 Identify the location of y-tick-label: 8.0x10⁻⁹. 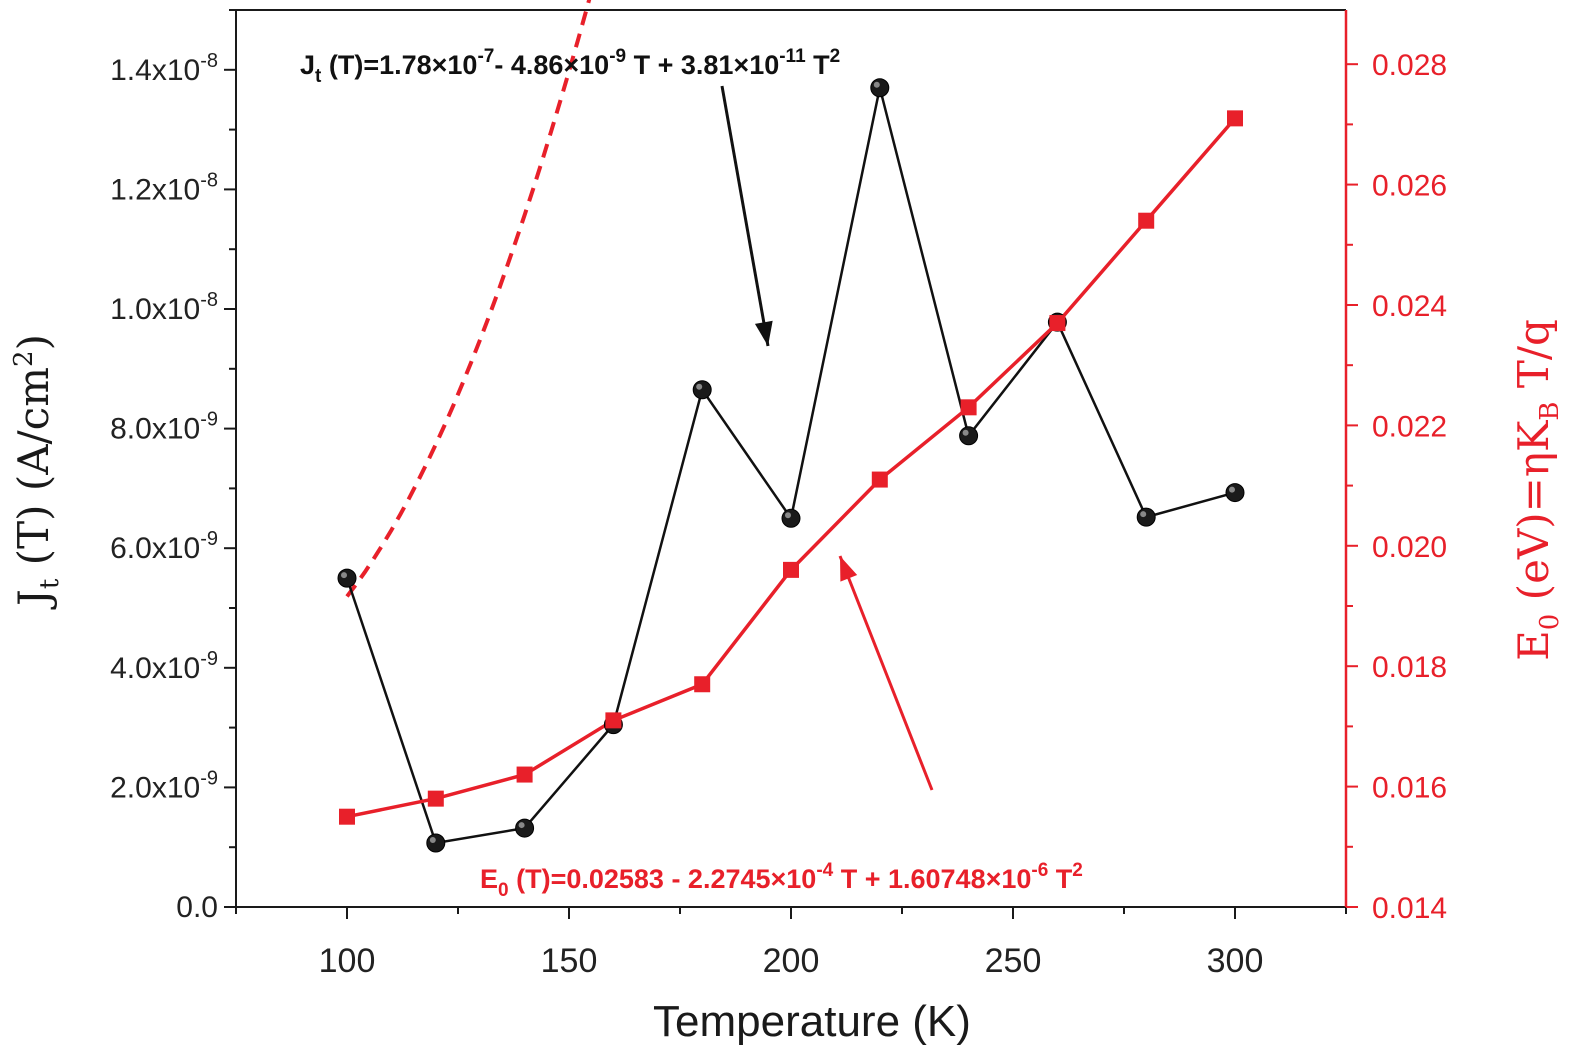
(164, 427).